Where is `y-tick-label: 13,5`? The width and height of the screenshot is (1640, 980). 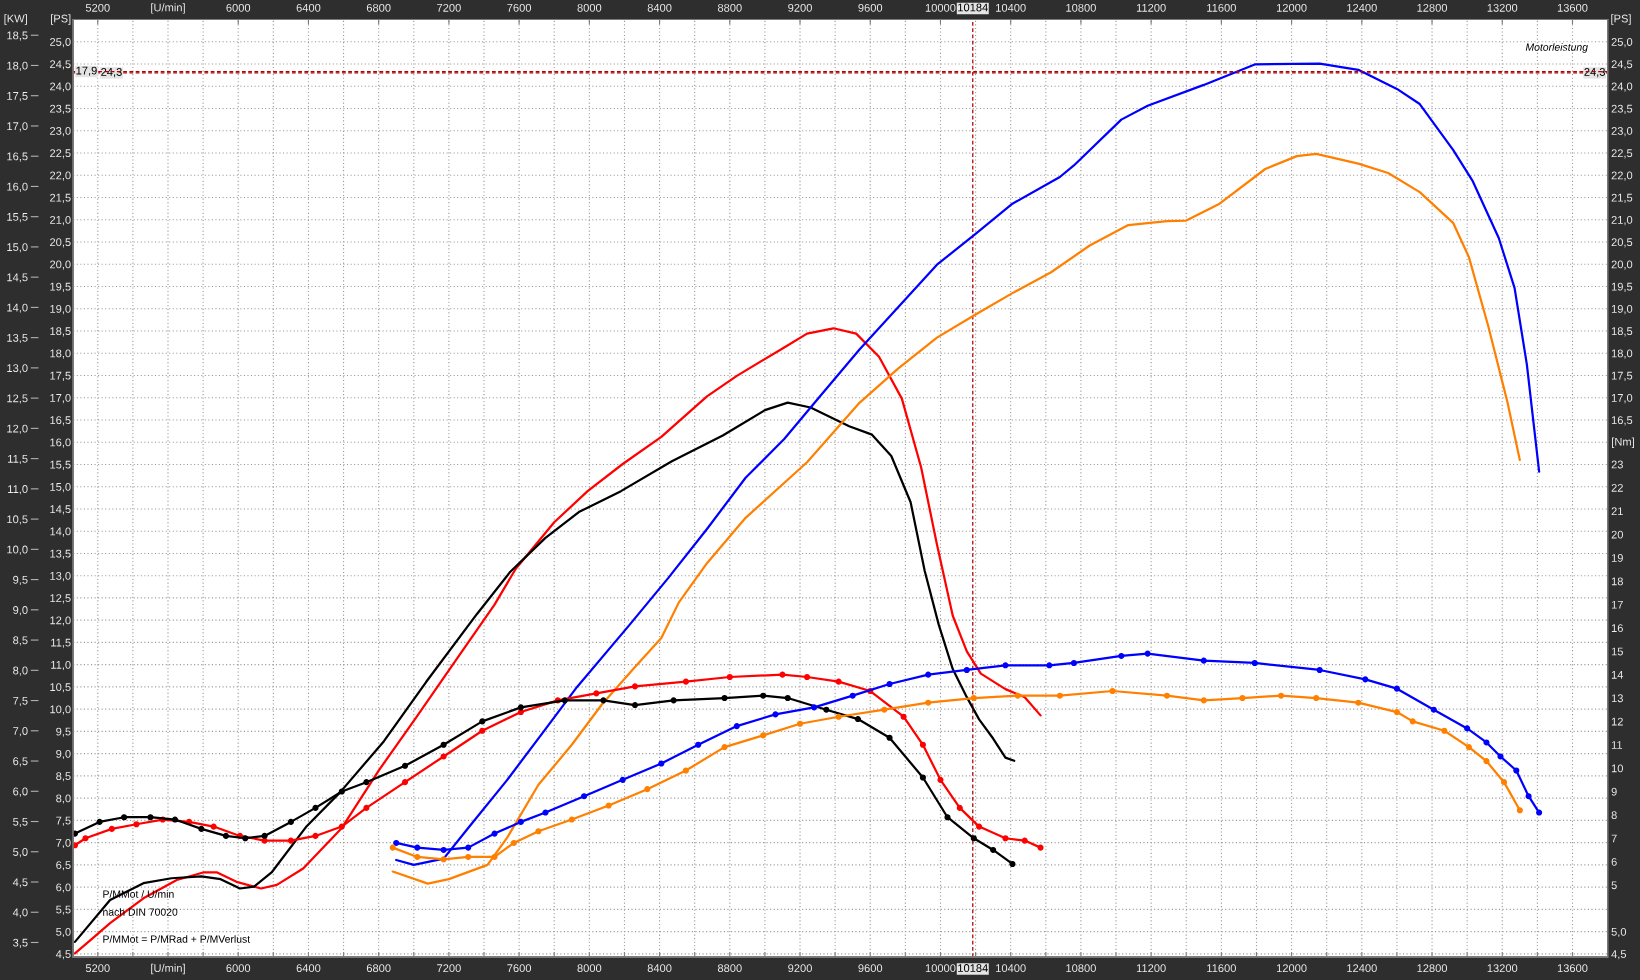
y-tick-label: 13,5 is located at coordinates (60, 554).